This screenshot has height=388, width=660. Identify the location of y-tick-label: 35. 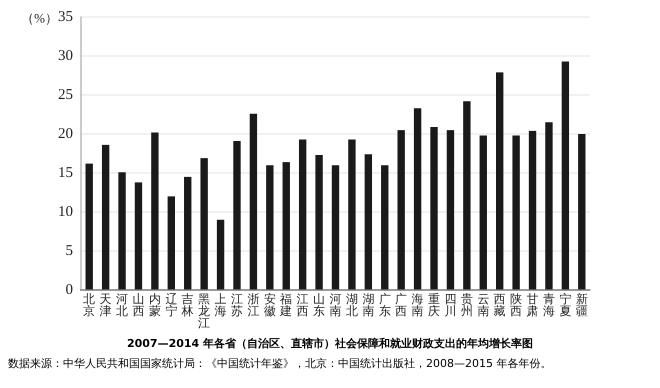
(65, 16).